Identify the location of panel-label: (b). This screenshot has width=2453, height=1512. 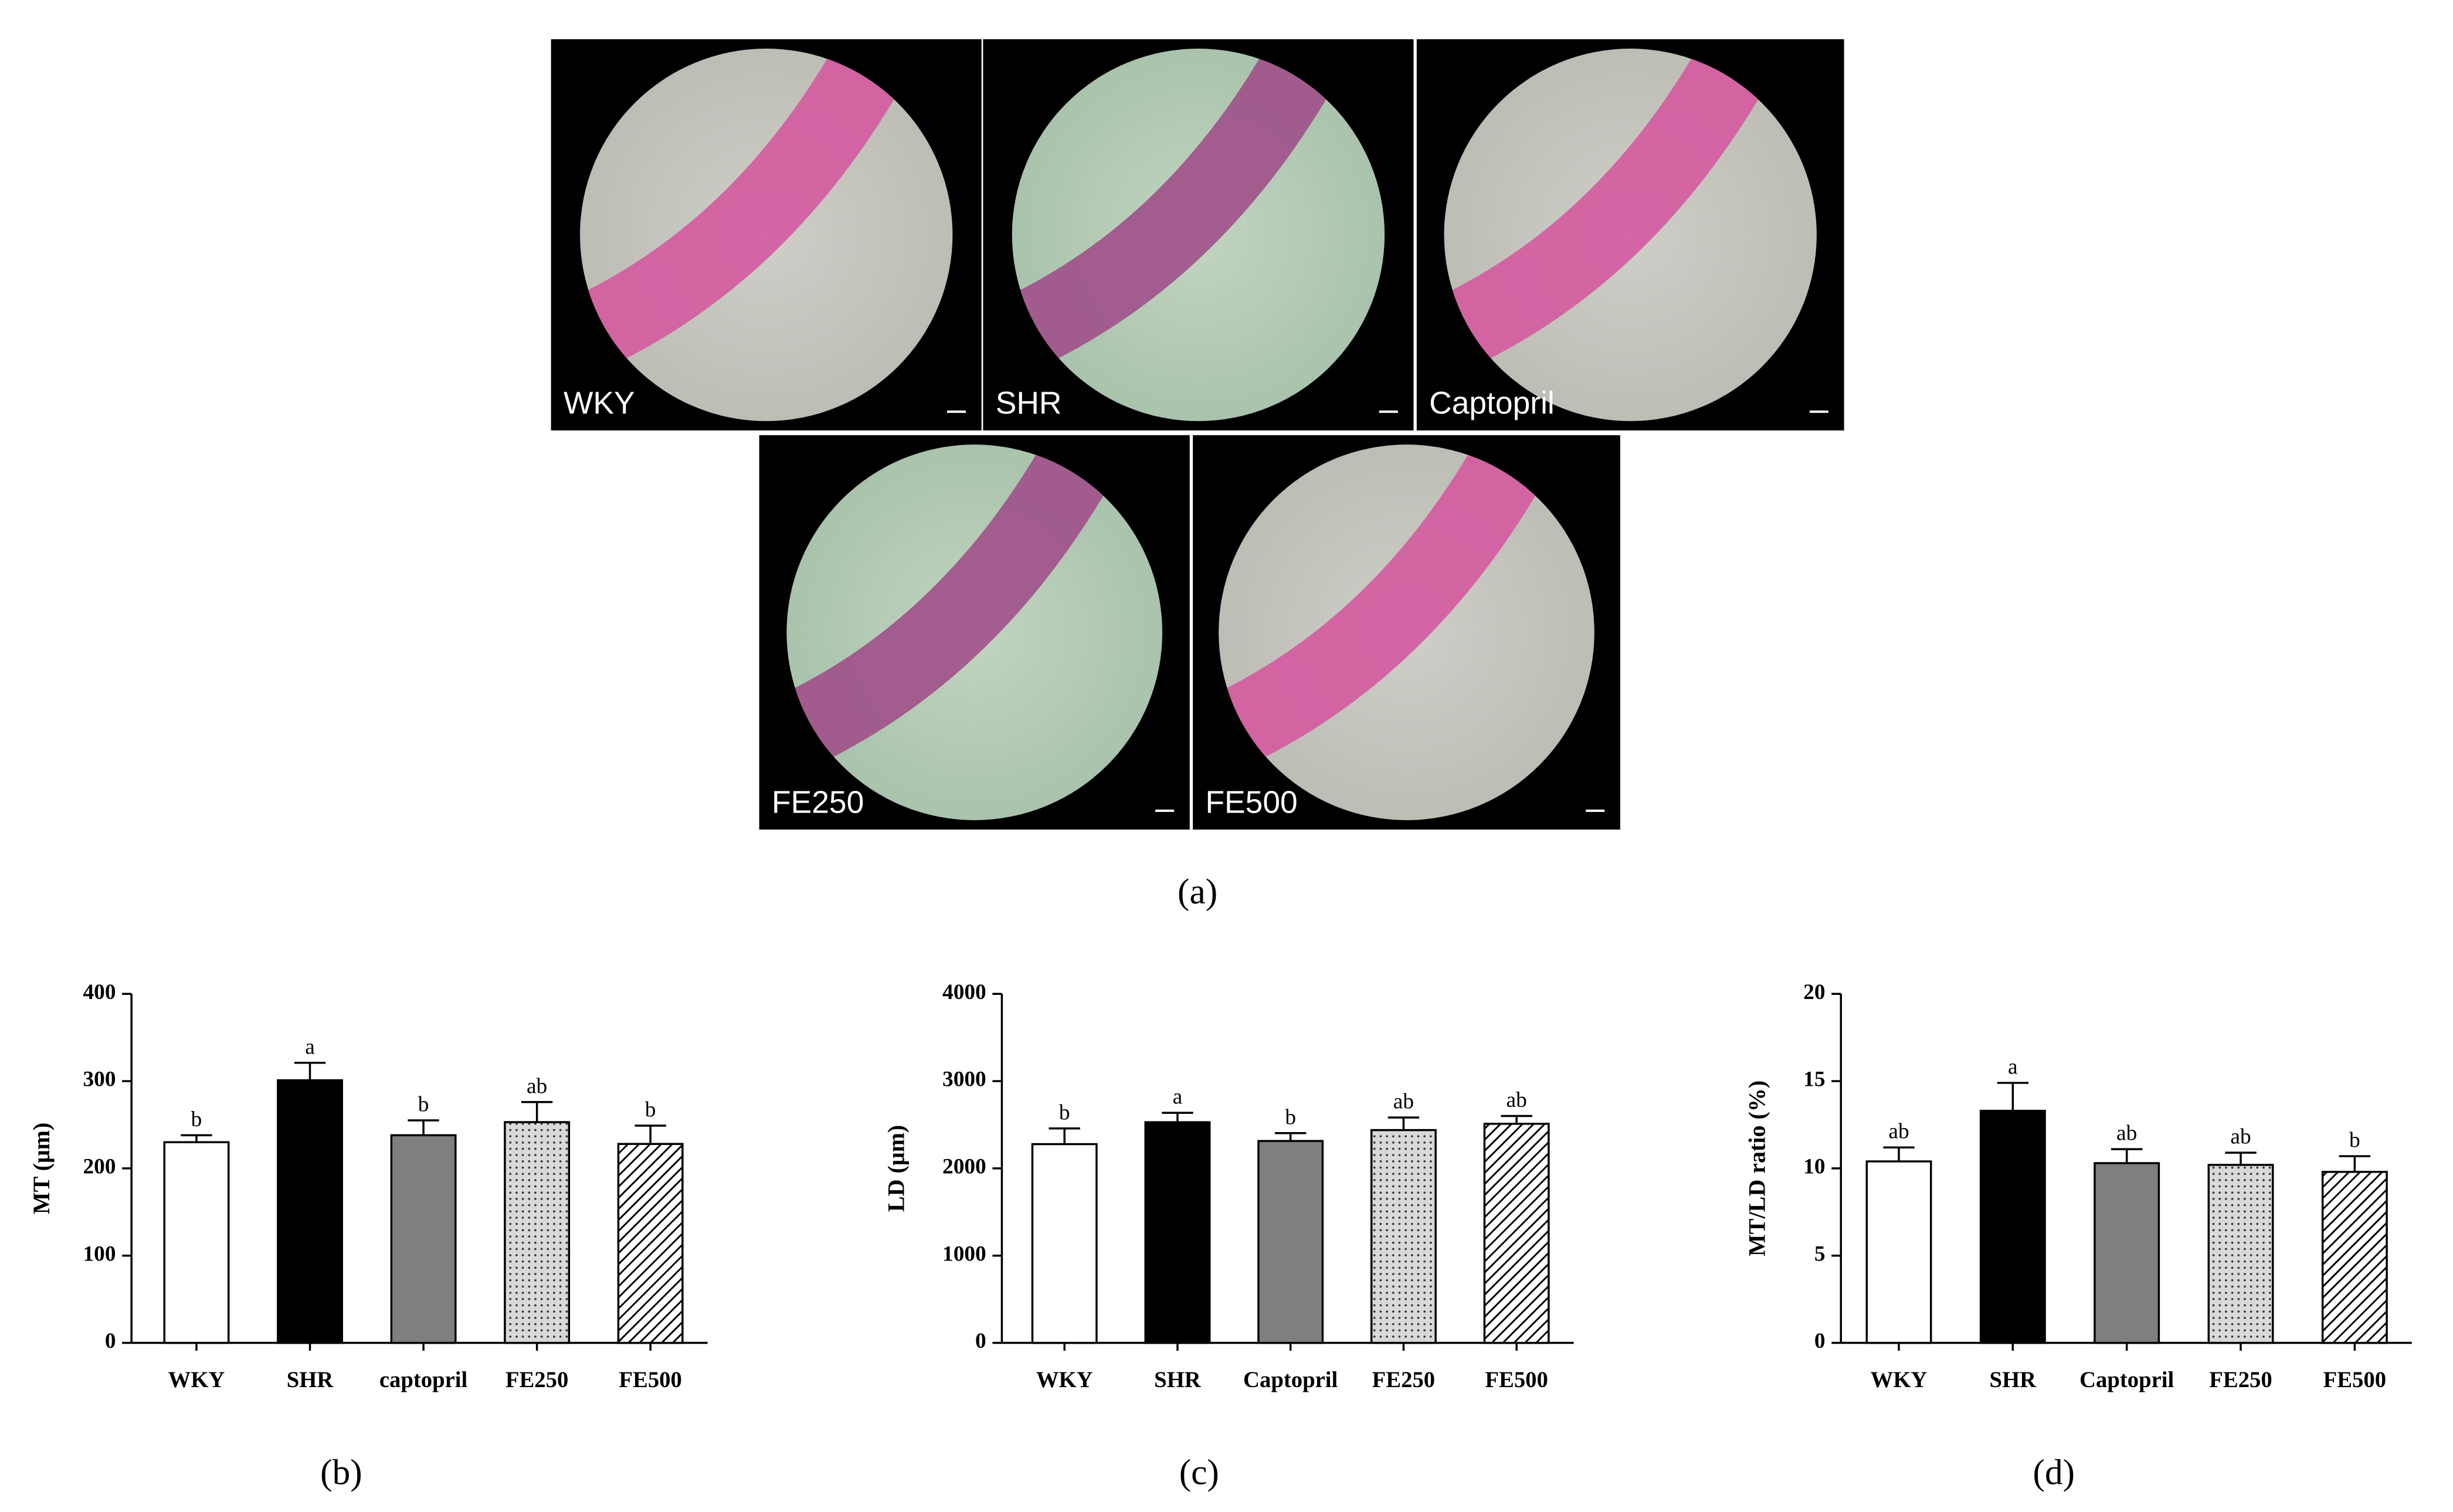
(341, 1473).